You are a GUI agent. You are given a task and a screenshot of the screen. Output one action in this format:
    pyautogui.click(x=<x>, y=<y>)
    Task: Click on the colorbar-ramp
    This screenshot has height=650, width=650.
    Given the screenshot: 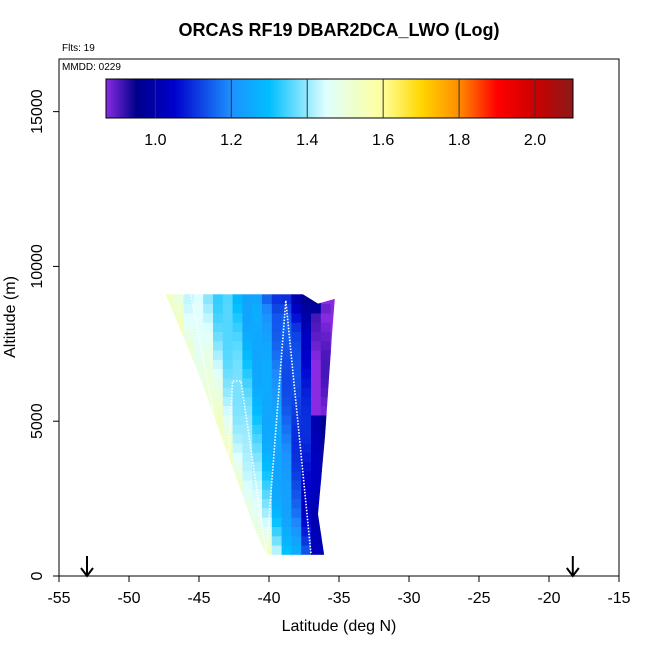 What is the action you would take?
    pyautogui.click(x=339, y=98)
    